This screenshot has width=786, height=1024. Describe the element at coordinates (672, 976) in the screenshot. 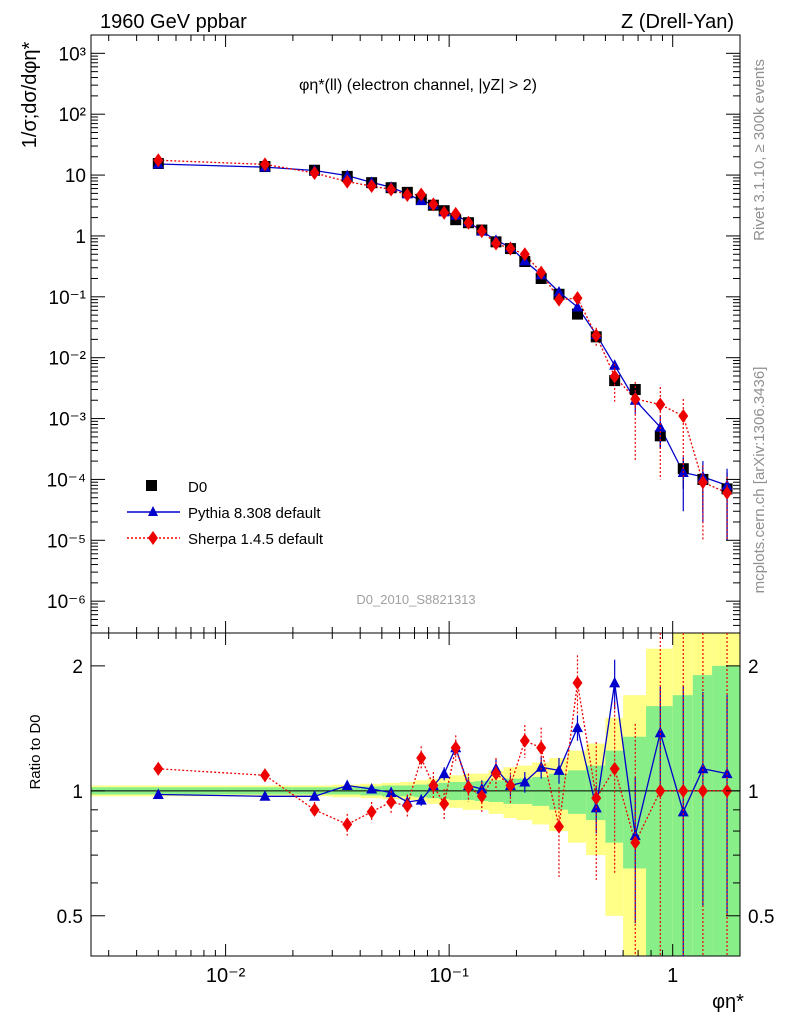

I see `x-tick-label: 1` at that location.